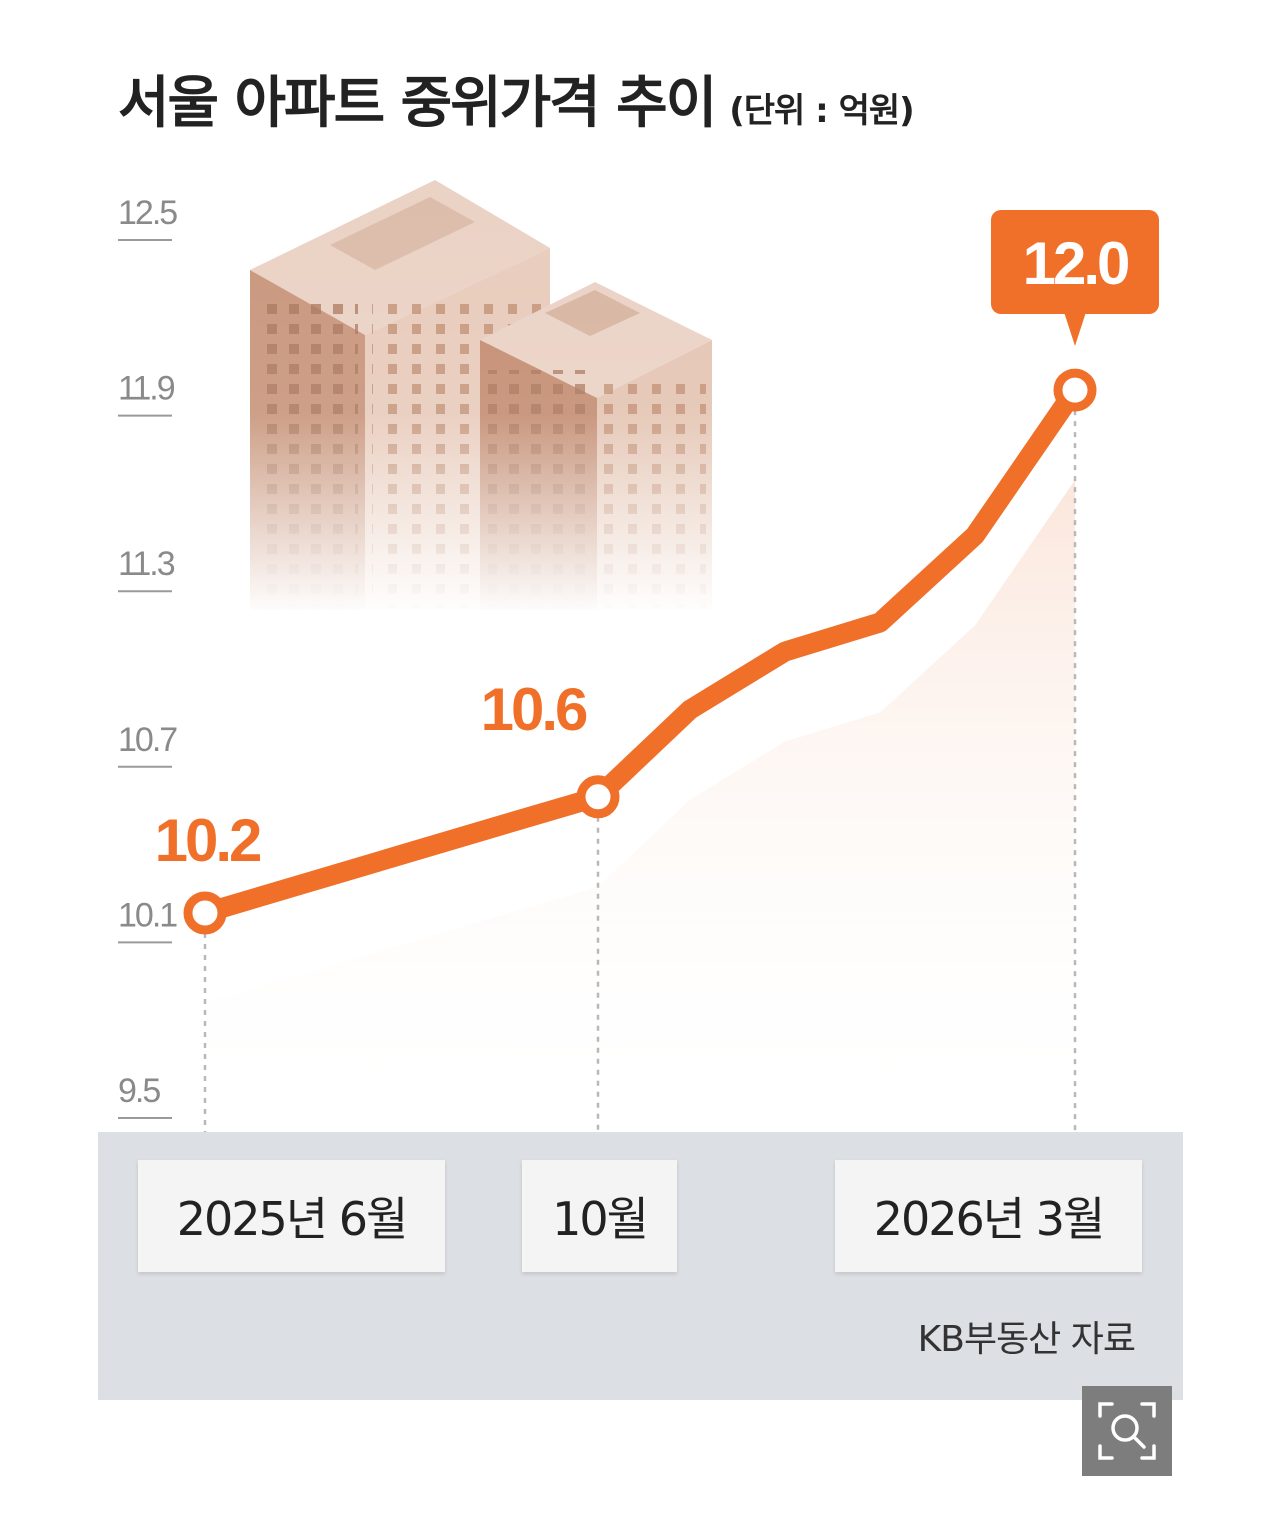 This screenshot has width=1280, height=1533. What do you see at coordinates (1075, 329) in the screenshot?
I see `callout-pointer` at bounding box center [1075, 329].